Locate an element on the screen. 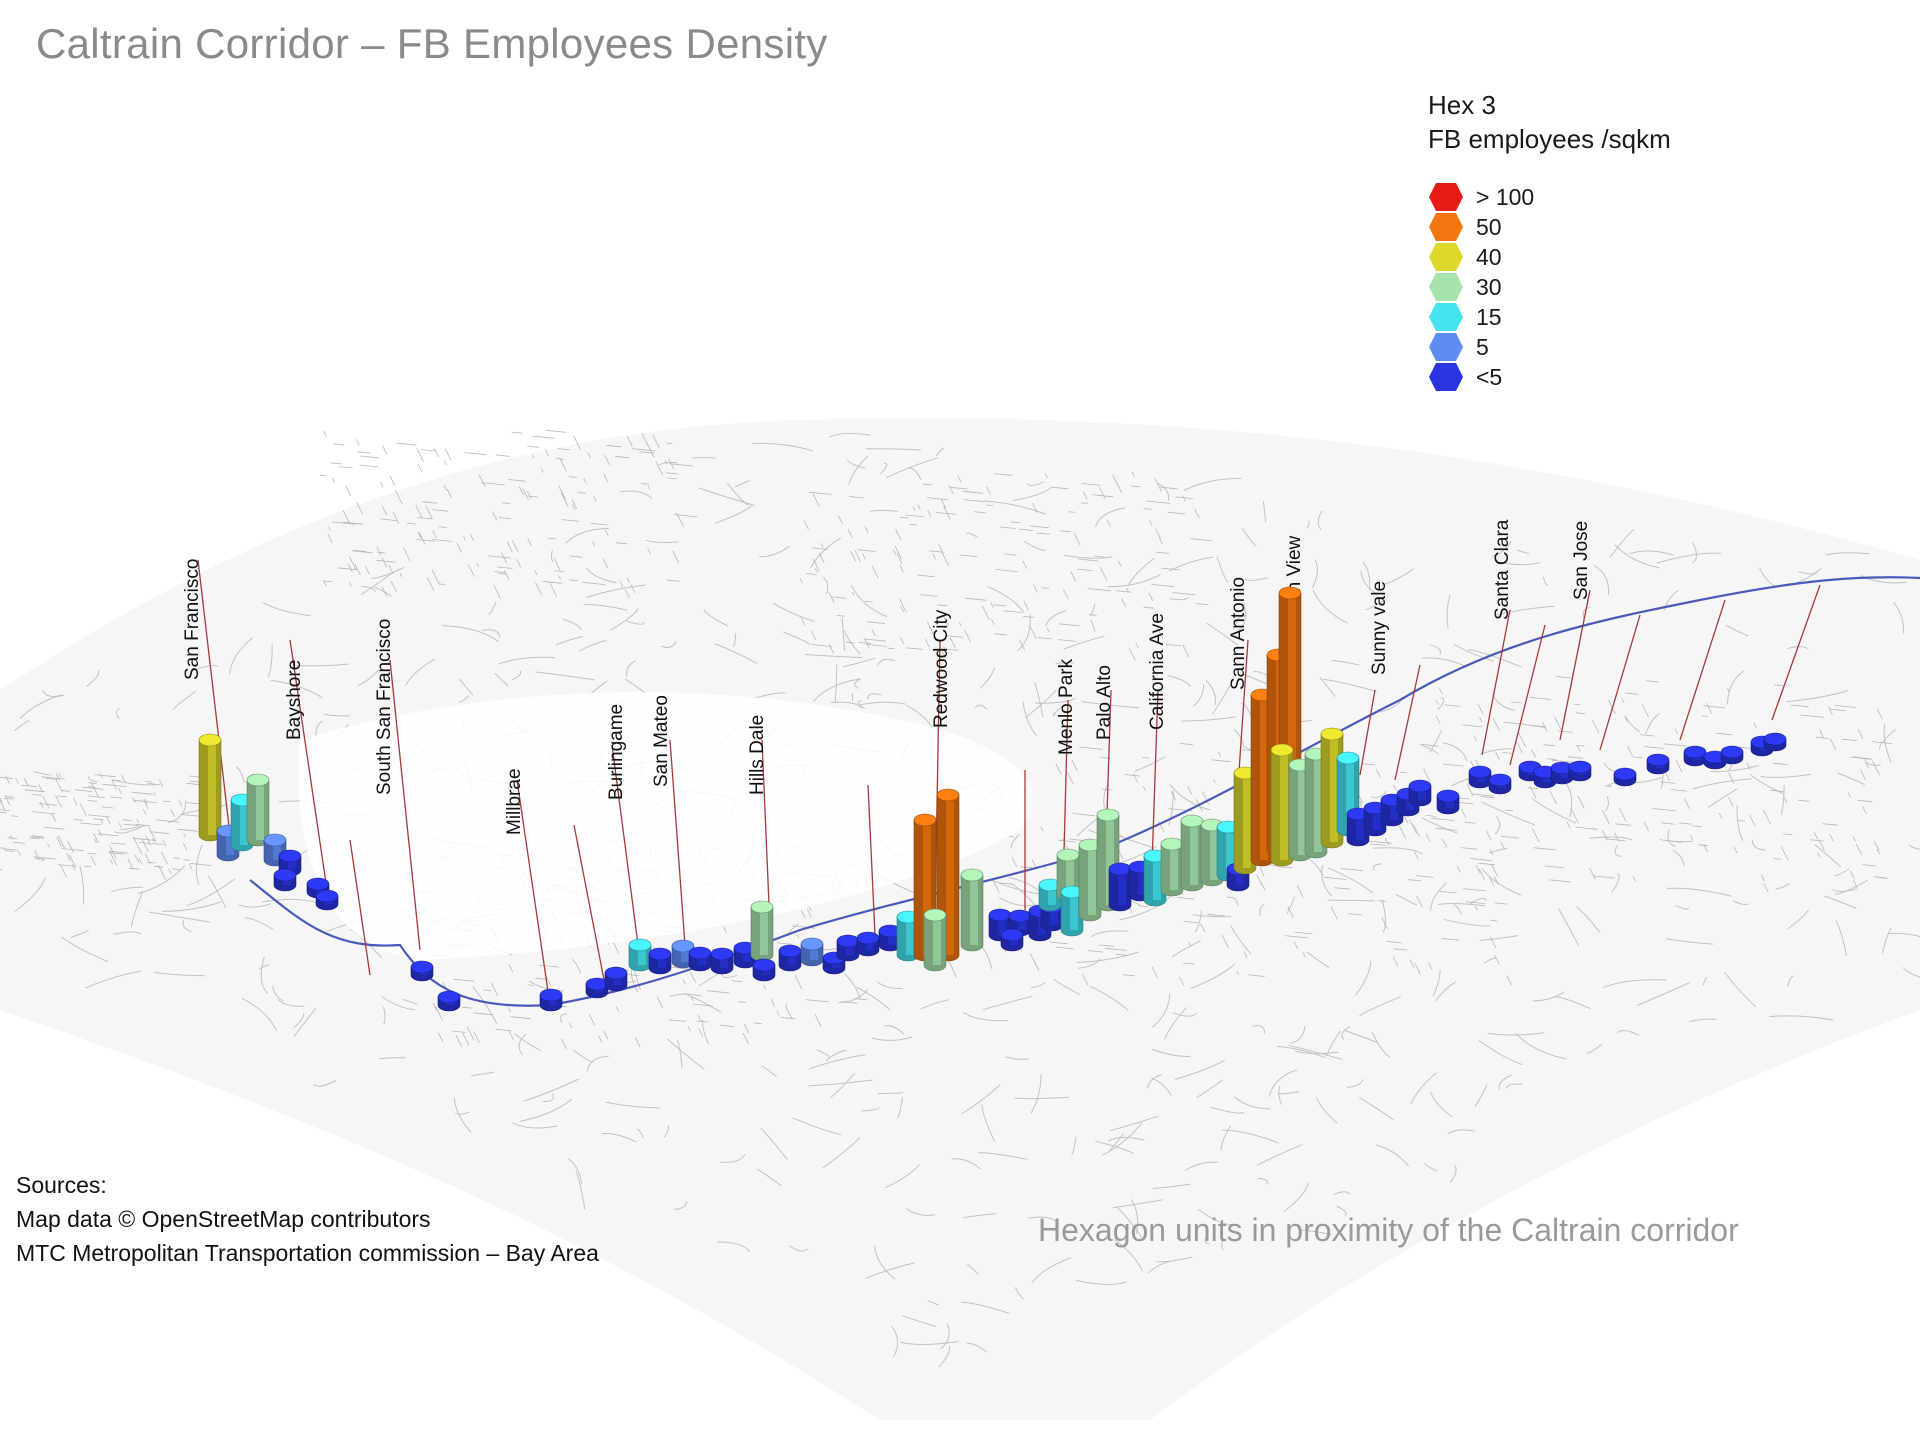 The width and height of the screenshot is (1920, 1440). station-label: Menlo Park is located at coordinates (1066, 706).